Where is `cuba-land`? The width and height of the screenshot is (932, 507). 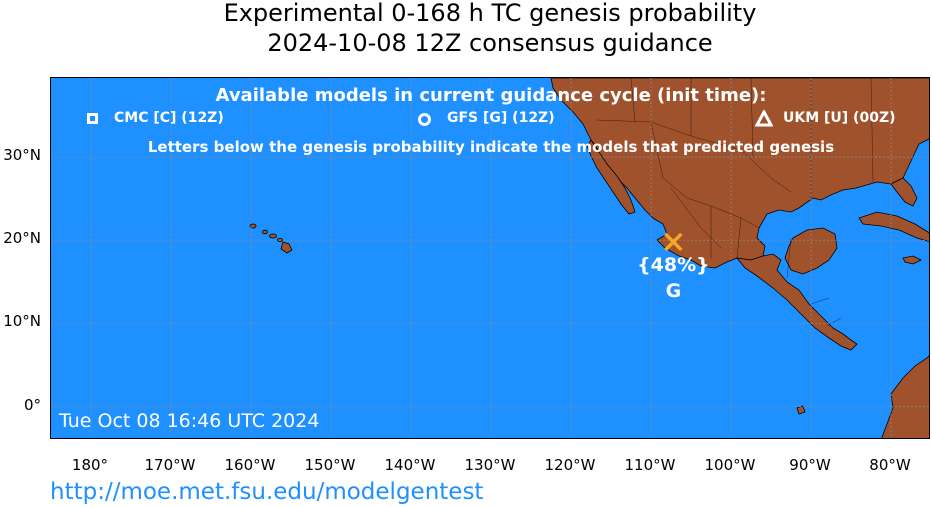 cuba-land is located at coordinates (893, 226).